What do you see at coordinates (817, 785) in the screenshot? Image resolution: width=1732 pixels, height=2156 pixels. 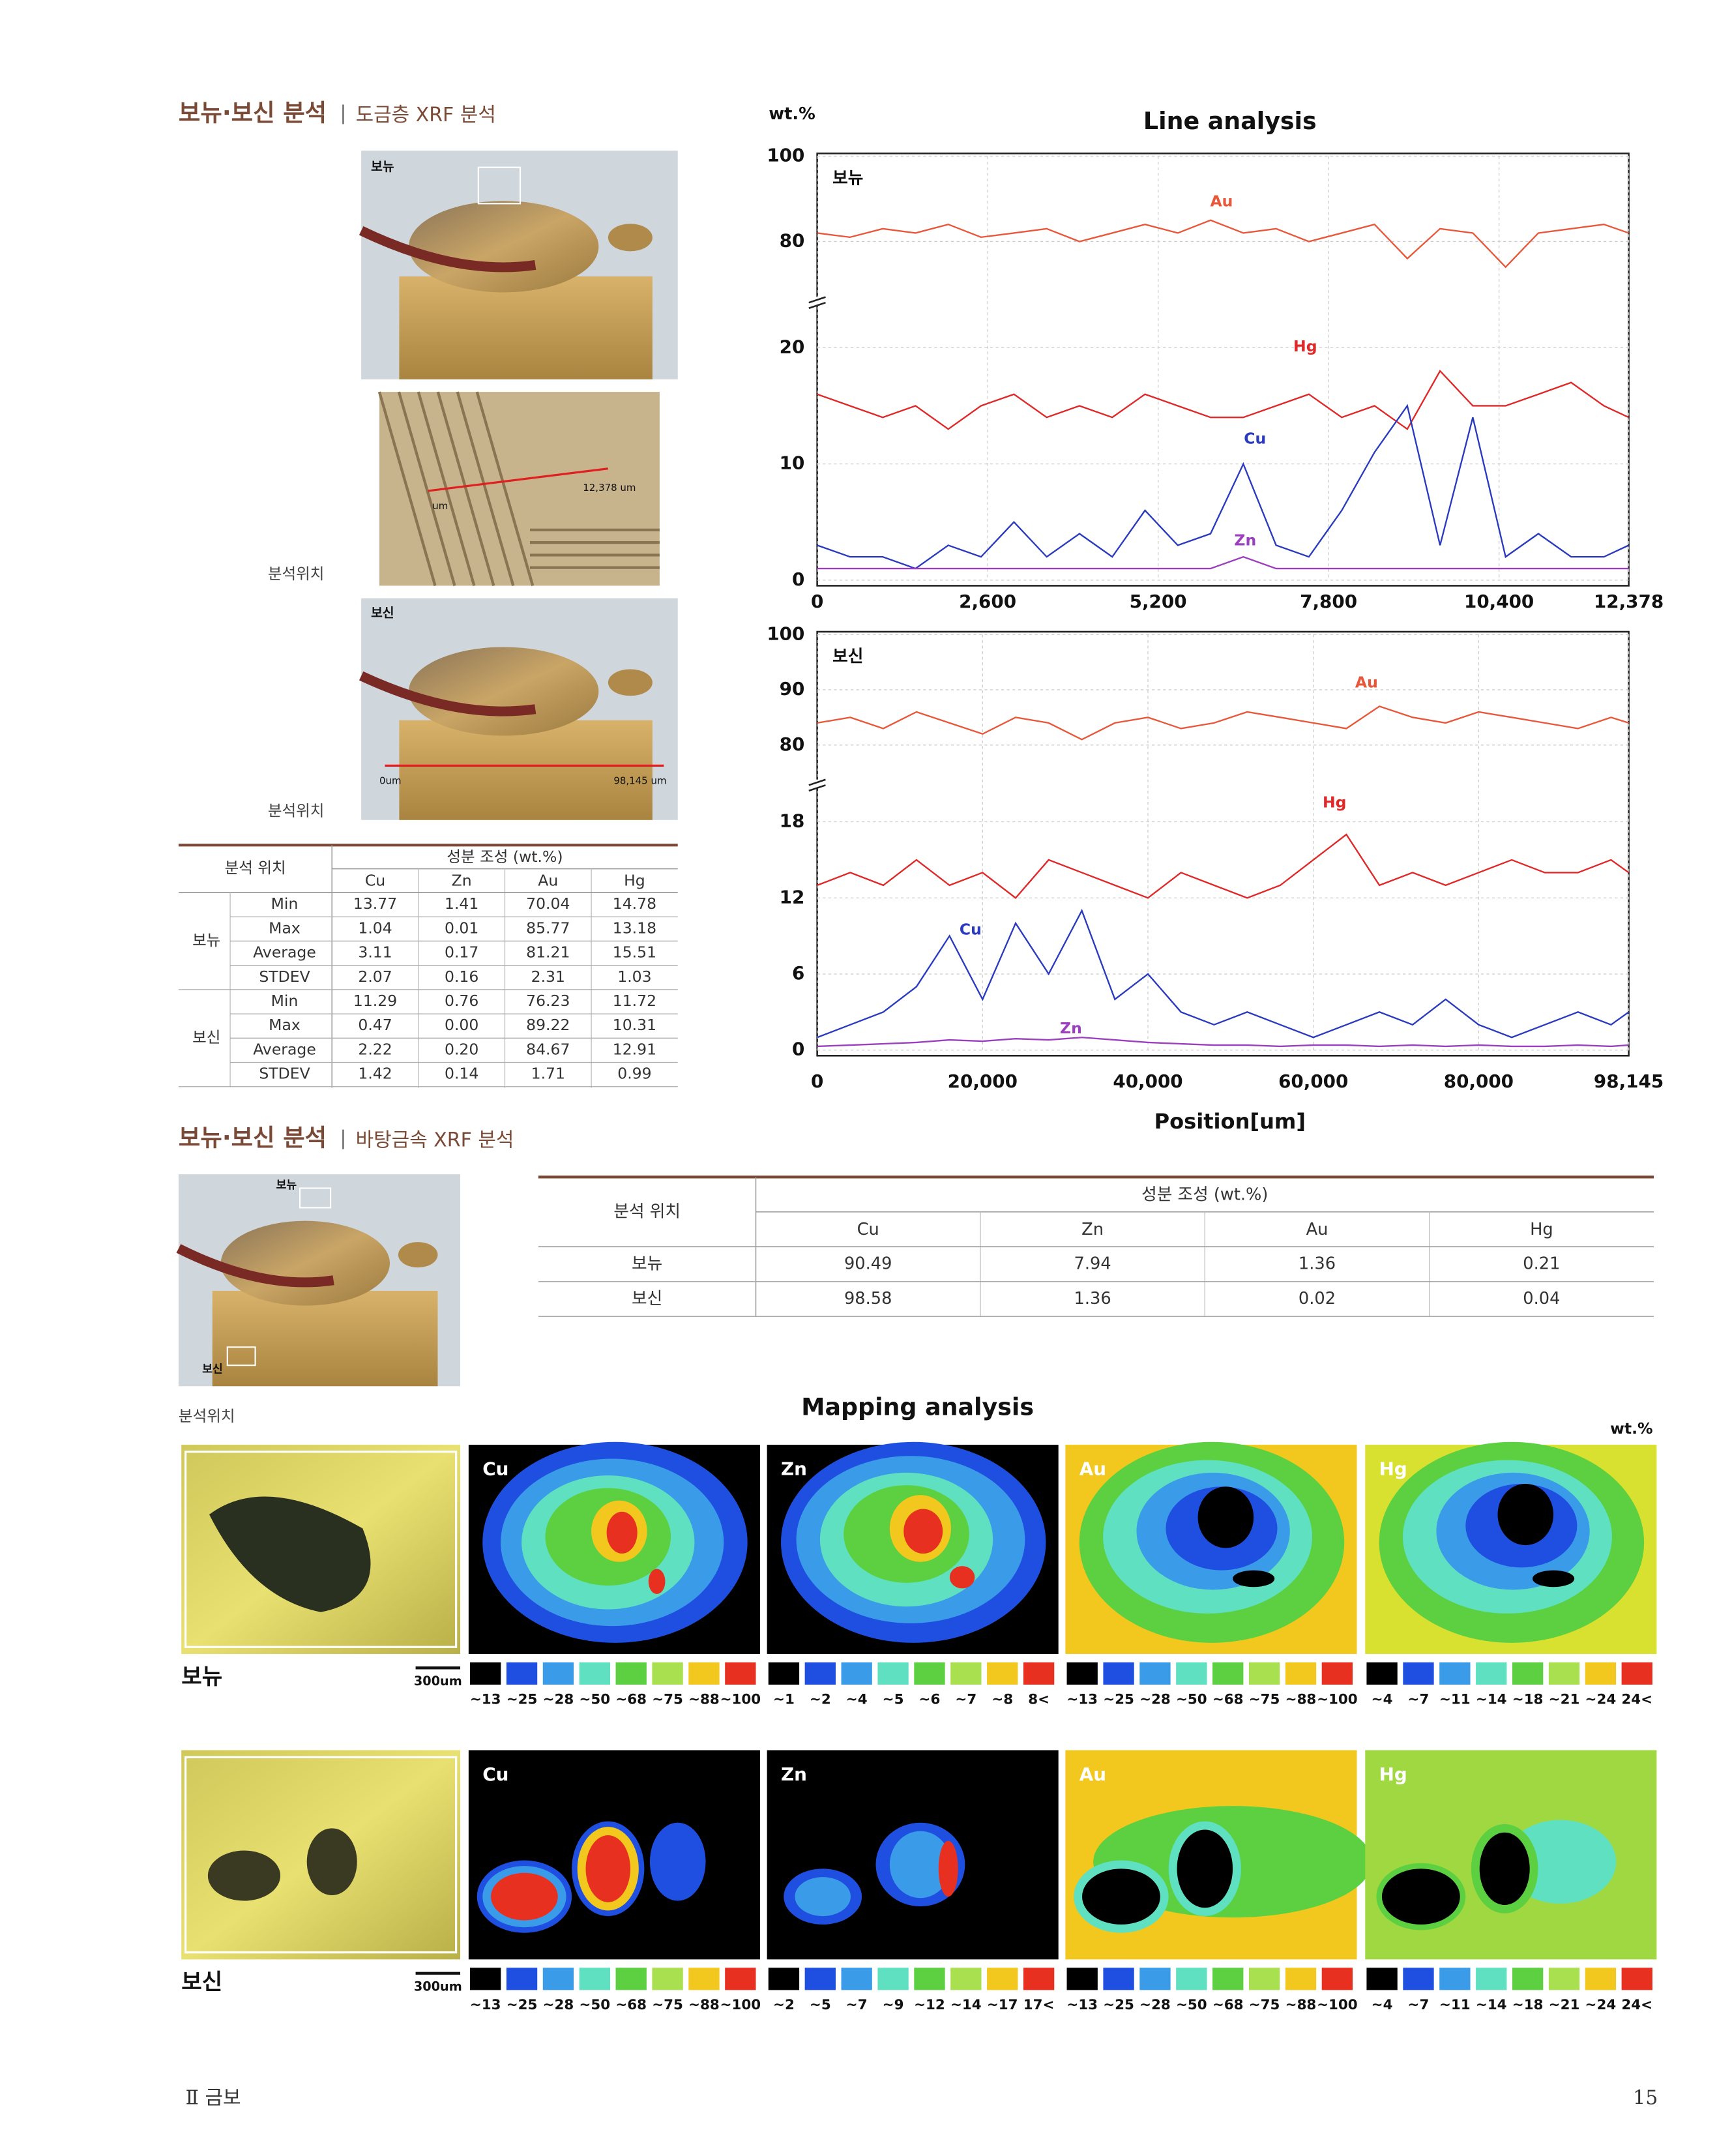 I see `axis-break` at bounding box center [817, 785].